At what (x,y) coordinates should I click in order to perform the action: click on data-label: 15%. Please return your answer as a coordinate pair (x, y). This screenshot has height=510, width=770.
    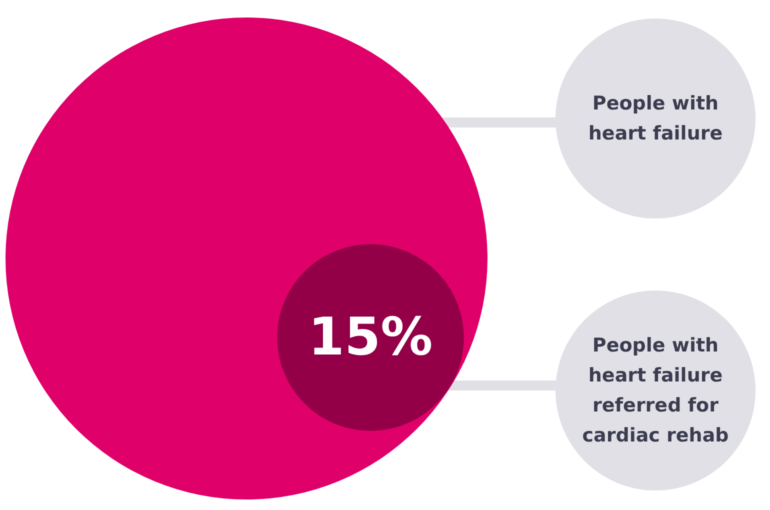
    Looking at the image, I should click on (370, 338).